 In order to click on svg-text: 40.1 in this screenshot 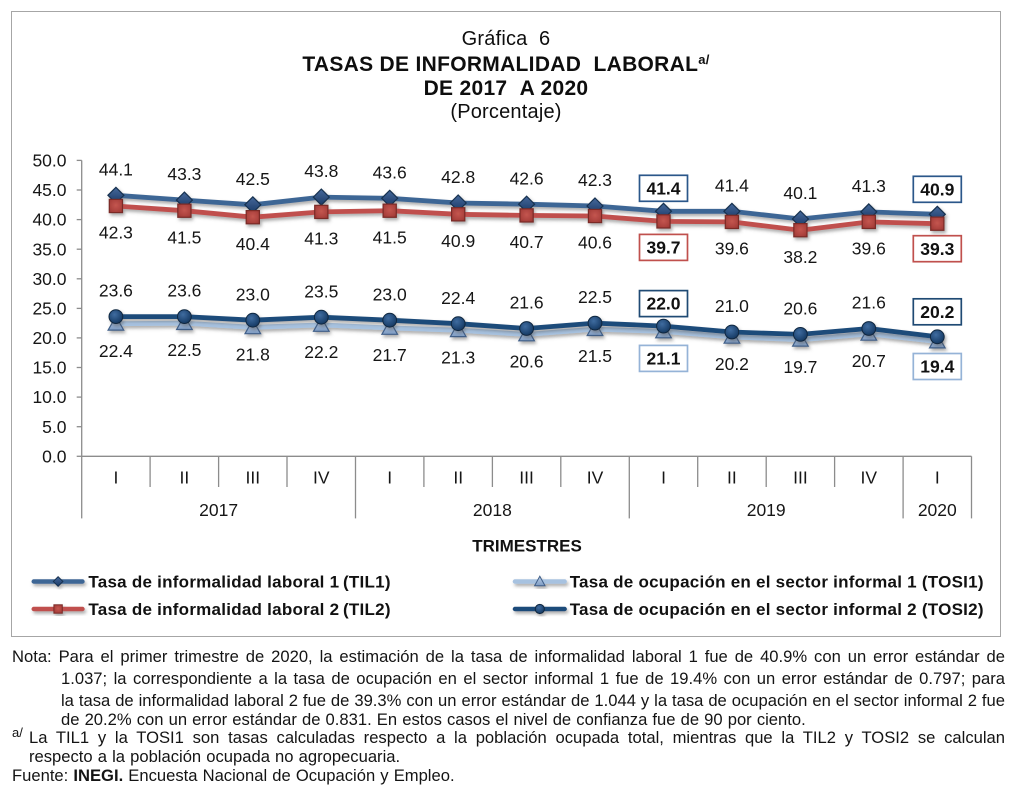, I will do `click(800, 193)`.